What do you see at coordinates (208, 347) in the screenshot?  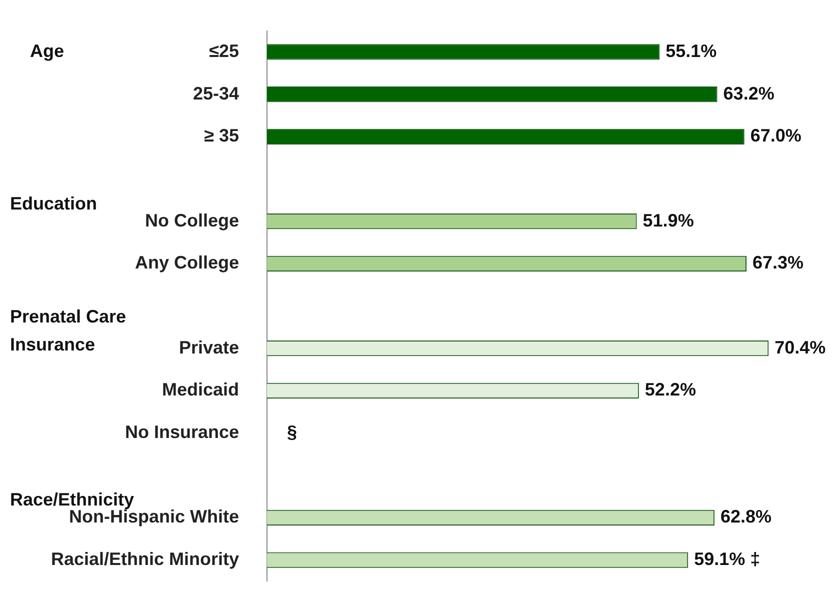 I see `y-tick-label: Private` at bounding box center [208, 347].